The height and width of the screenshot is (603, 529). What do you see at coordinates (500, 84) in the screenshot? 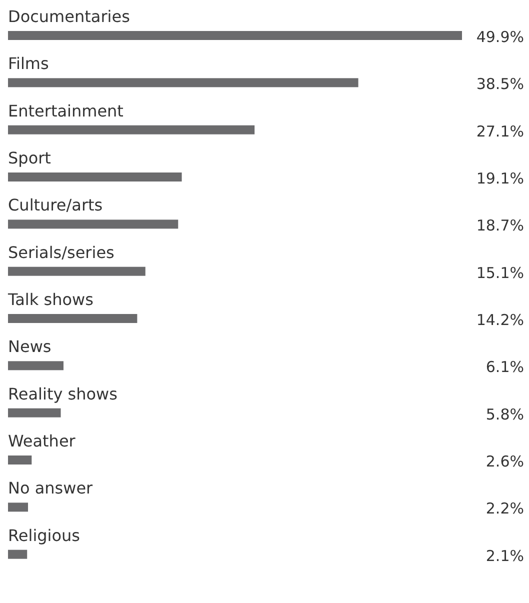
I see `data-label: 38.5%` at bounding box center [500, 84].